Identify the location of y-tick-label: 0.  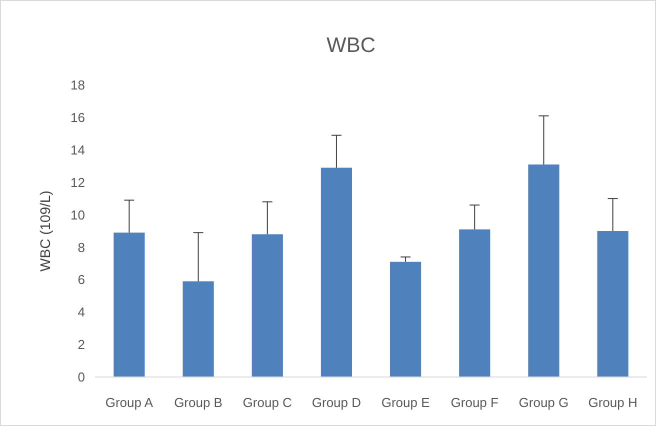
(81, 377).